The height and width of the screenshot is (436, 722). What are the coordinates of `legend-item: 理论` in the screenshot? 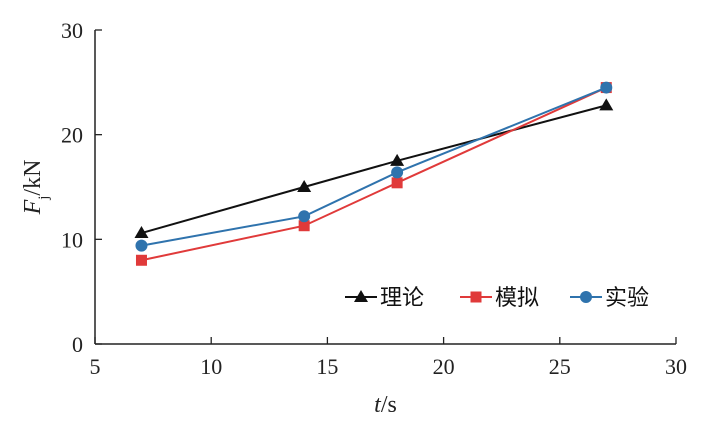 It's located at (384, 298).